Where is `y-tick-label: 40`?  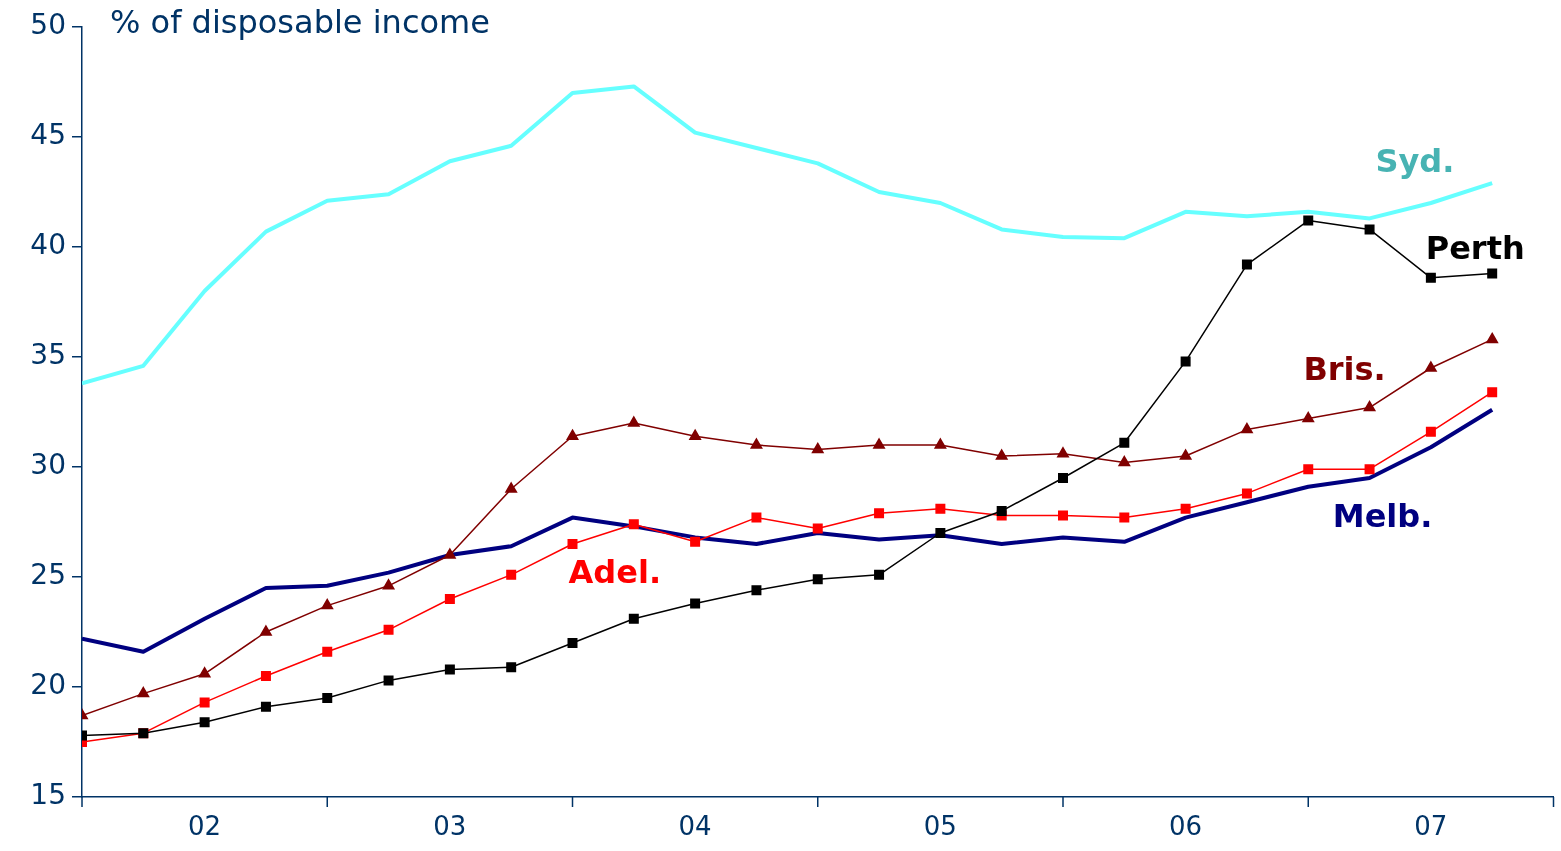
y-tick-label: 40 is located at coordinates (48, 245).